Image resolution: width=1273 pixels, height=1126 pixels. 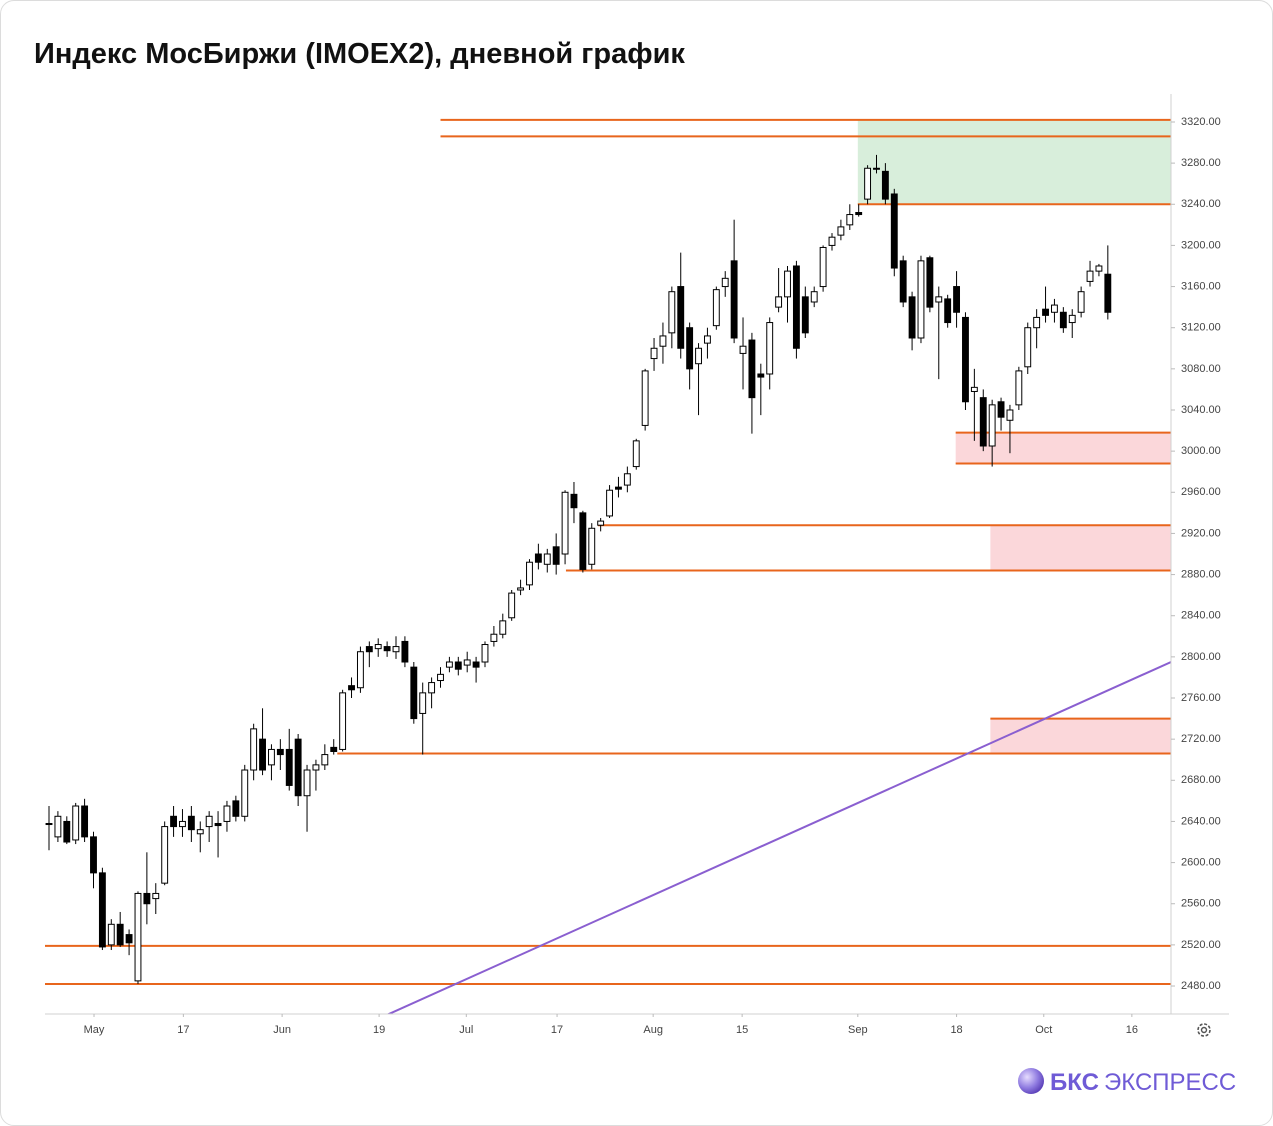 What do you see at coordinates (1201, 410) in the screenshot?
I see `y-tick-label: 3040.00` at bounding box center [1201, 410].